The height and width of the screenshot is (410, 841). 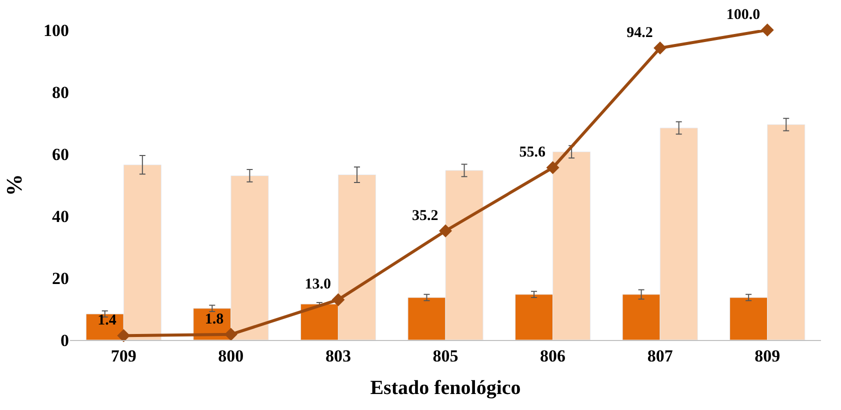 I want to click on data-label: 13.0, so click(x=317, y=284).